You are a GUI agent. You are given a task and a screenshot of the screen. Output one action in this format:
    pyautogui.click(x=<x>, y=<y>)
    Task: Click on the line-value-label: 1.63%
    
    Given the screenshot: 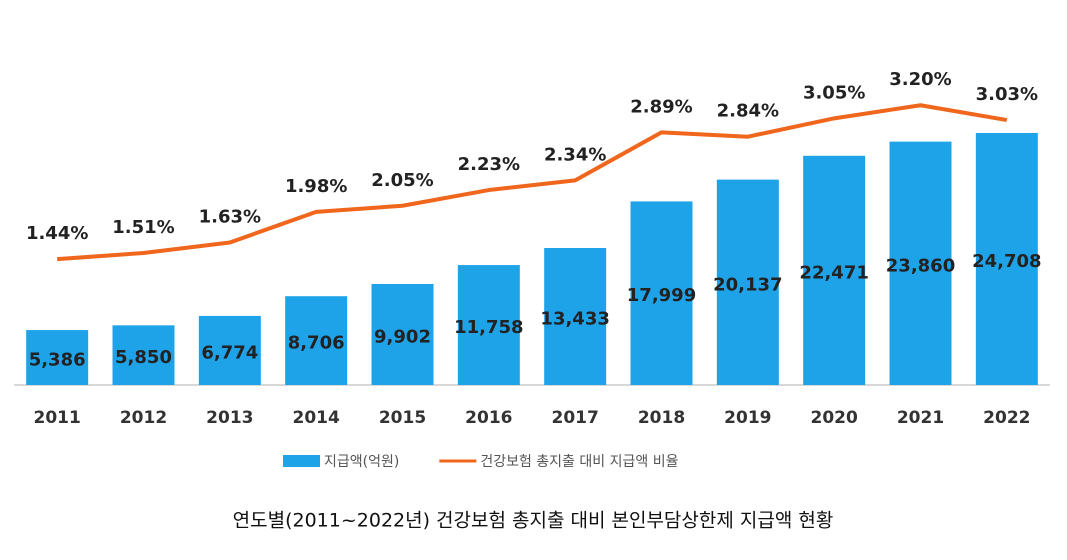 What is the action you would take?
    pyautogui.click(x=230, y=216)
    